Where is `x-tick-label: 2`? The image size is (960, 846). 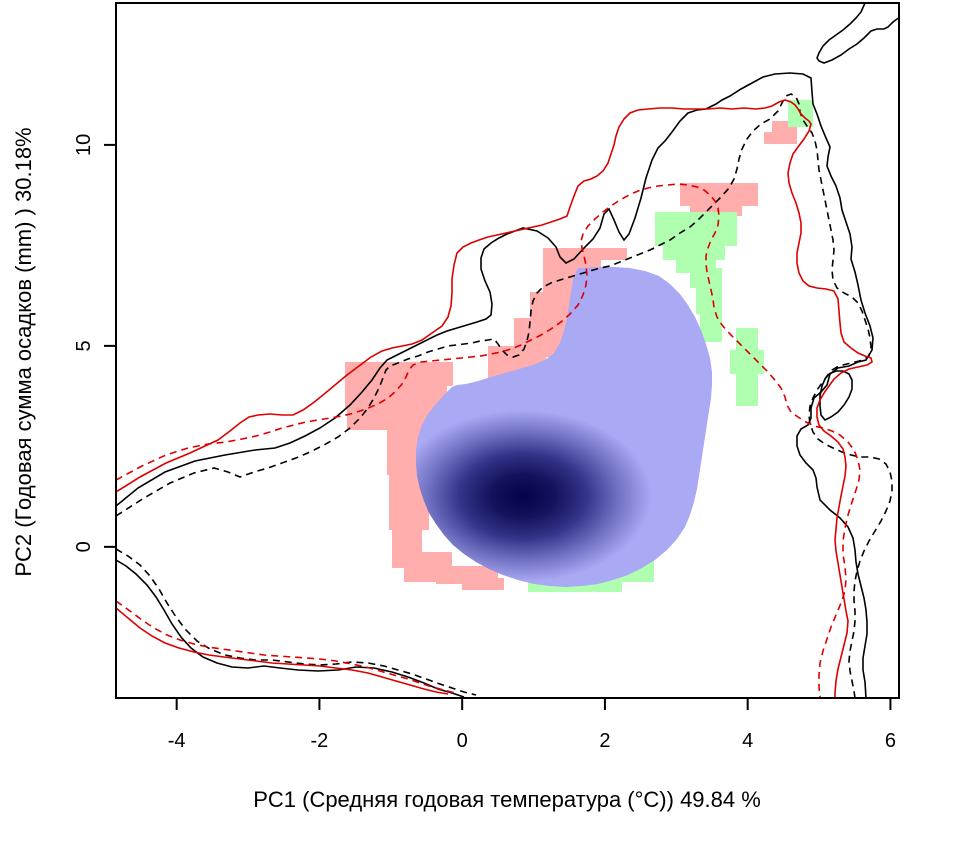 x-tick-label: 2 is located at coordinates (604, 741).